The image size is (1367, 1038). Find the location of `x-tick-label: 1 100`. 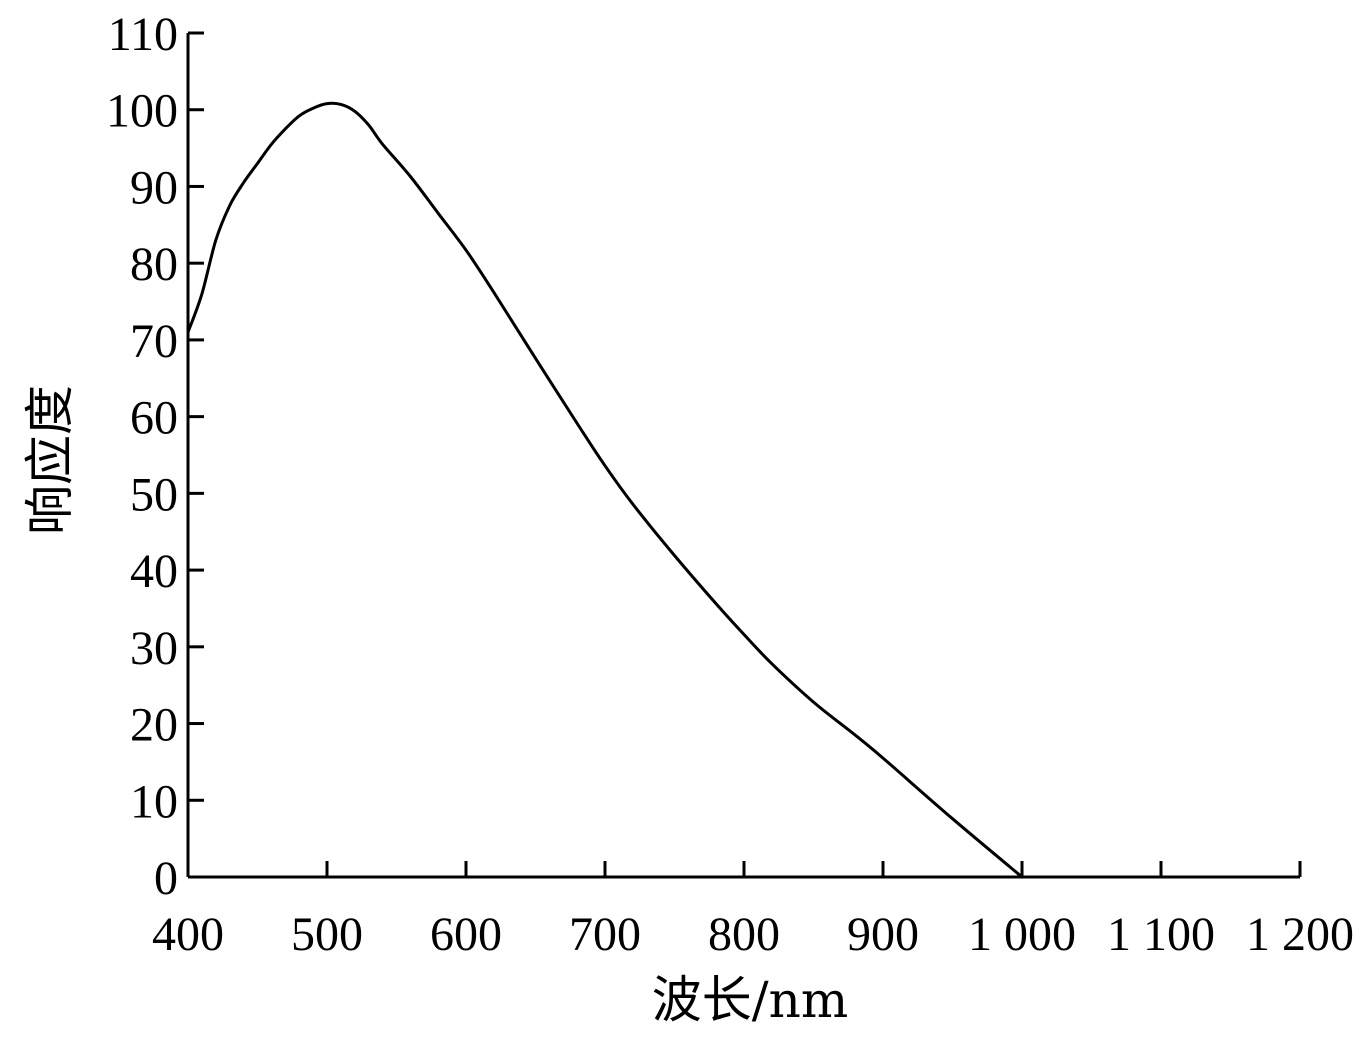

x-tick-label: 1 100 is located at coordinates (1161, 934).